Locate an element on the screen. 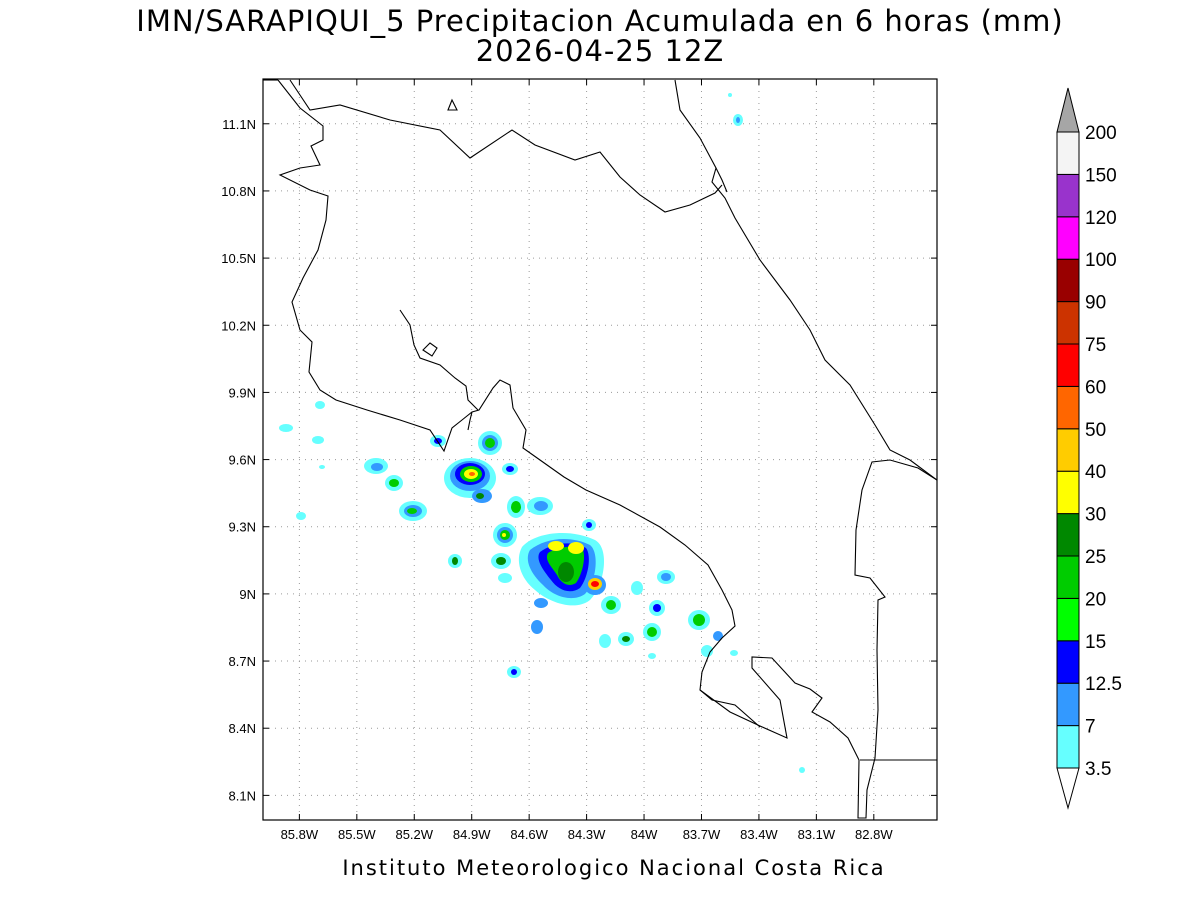 Image resolution: width=1200 pixels, height=900 pixels. lon-tick-label: 83.1W is located at coordinates (817, 834).